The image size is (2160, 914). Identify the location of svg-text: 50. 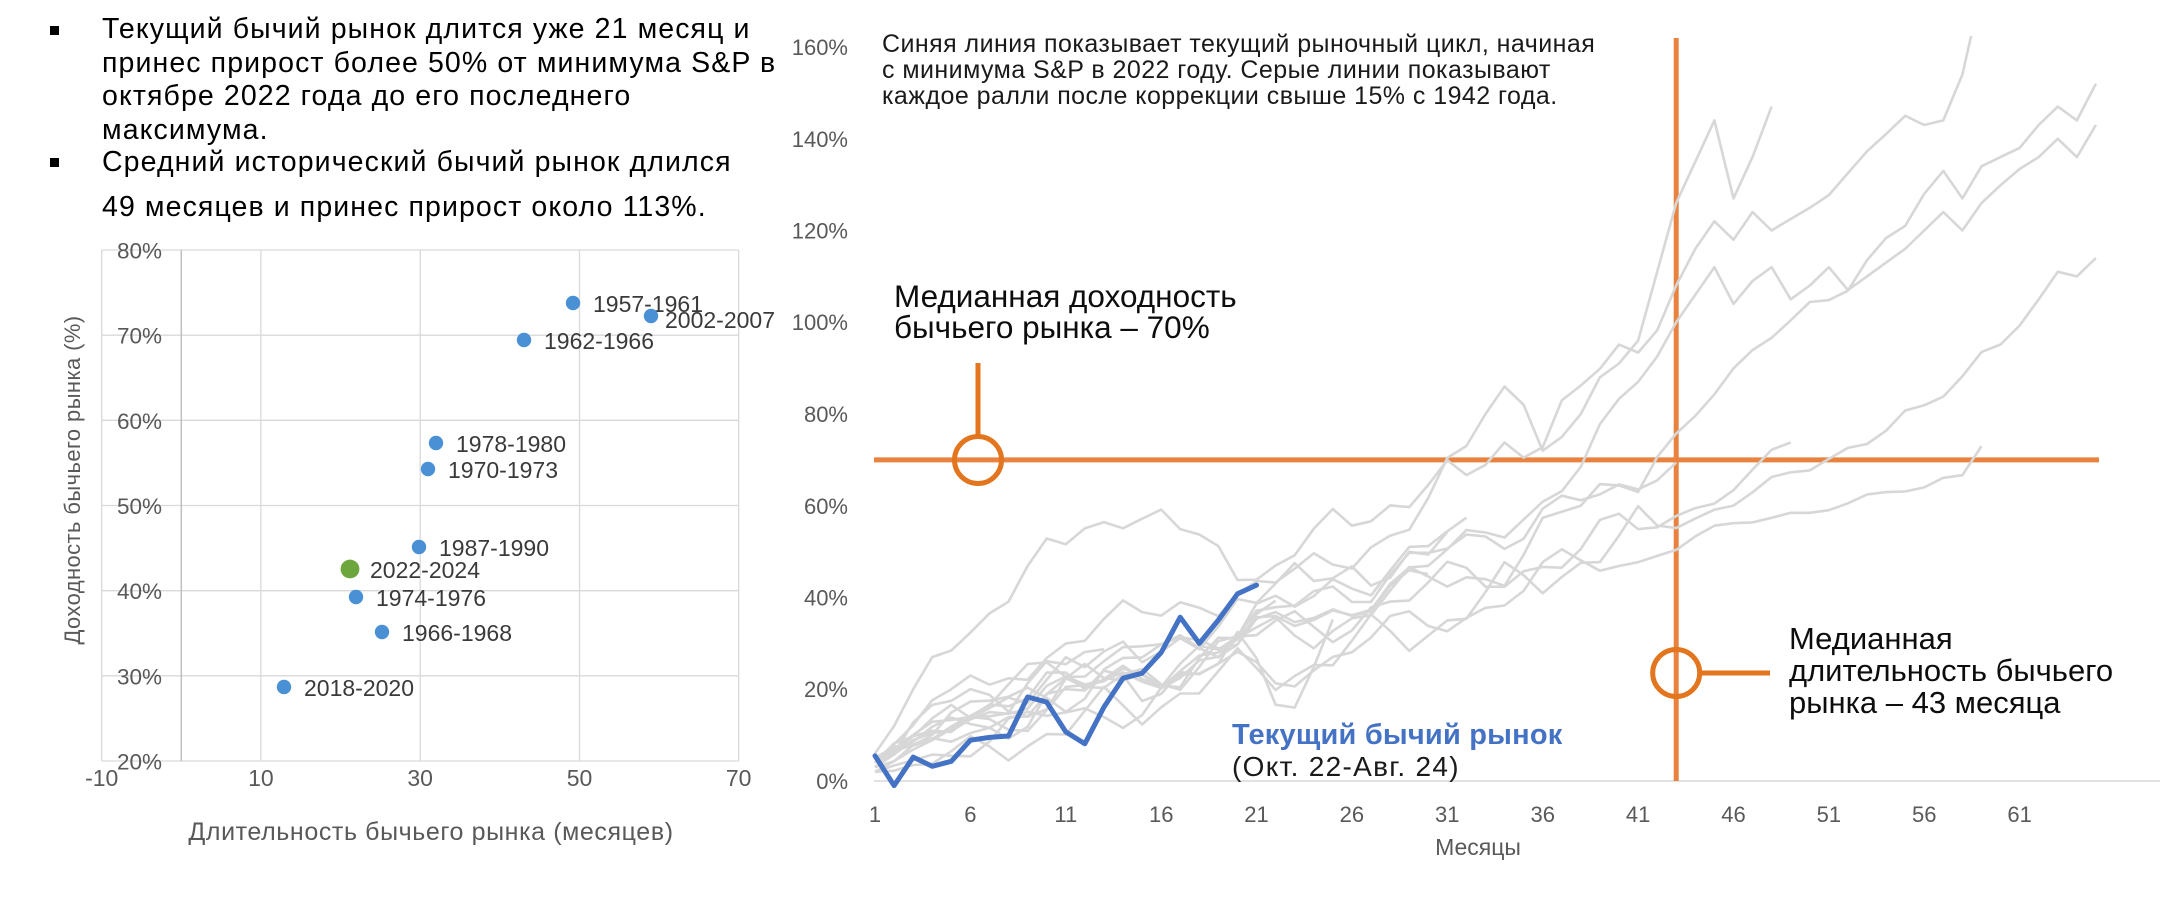
(580, 778).